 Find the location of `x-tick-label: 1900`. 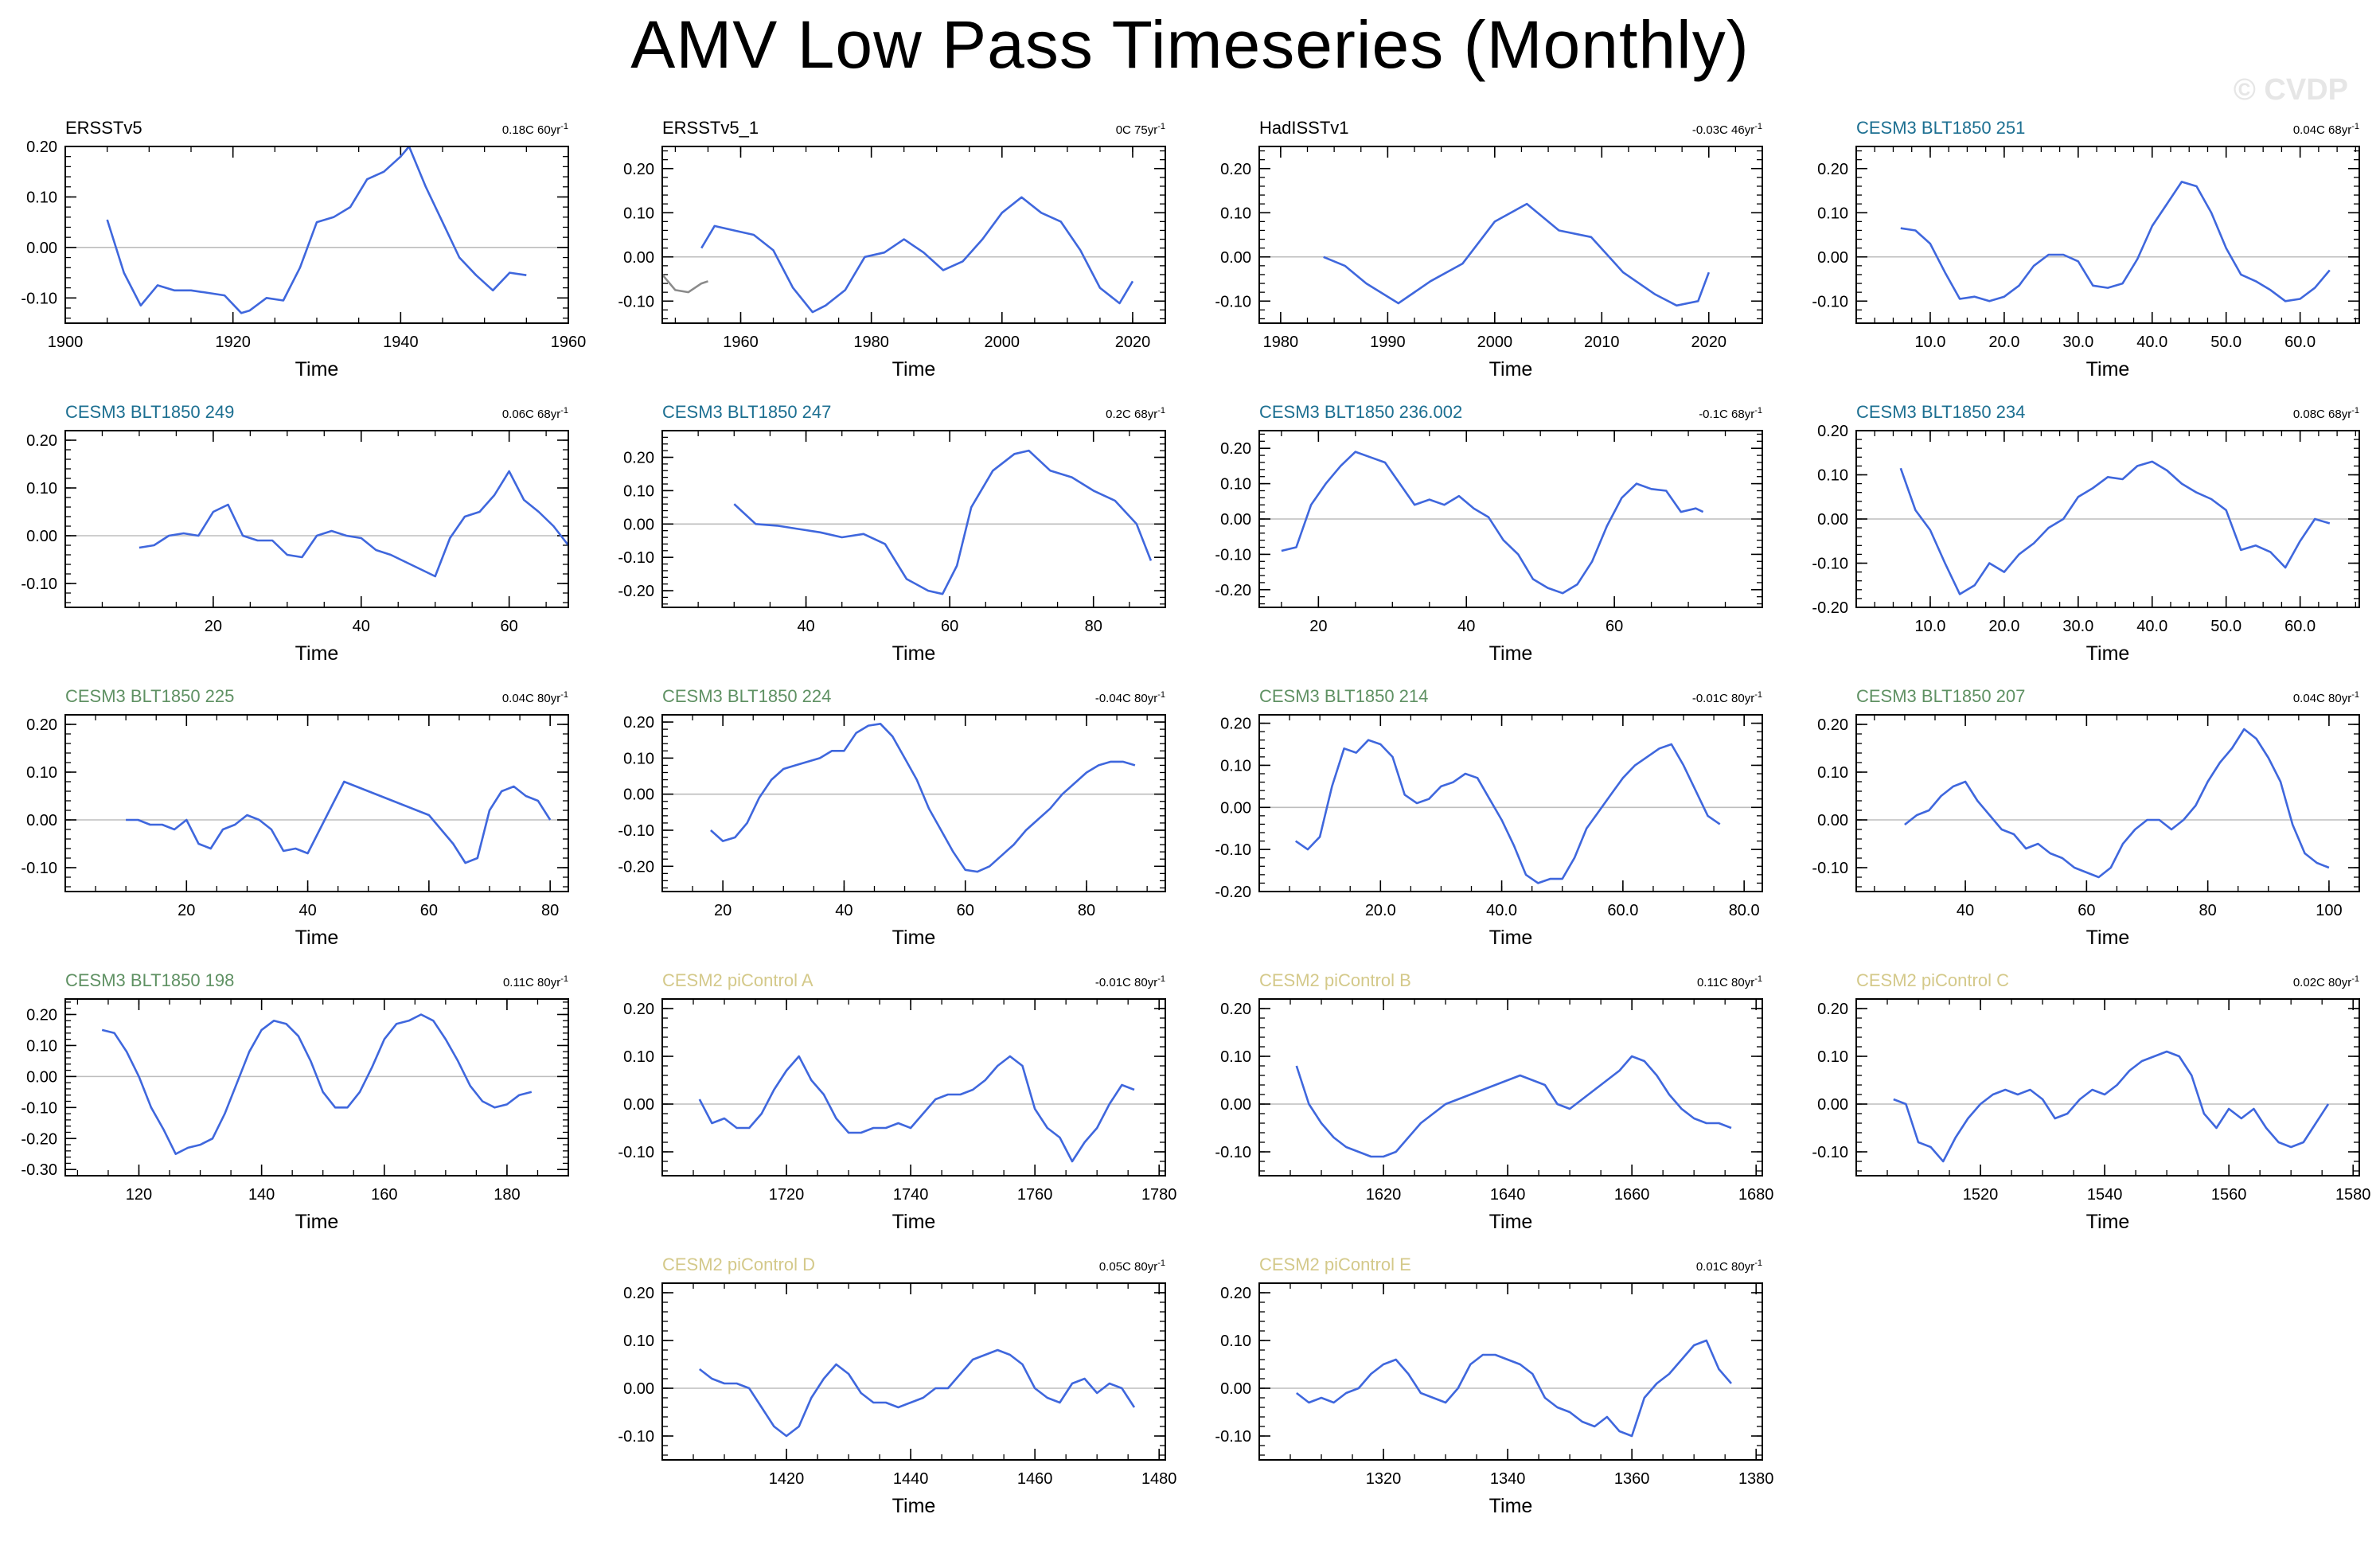

x-tick-label: 1900 is located at coordinates (66, 342).